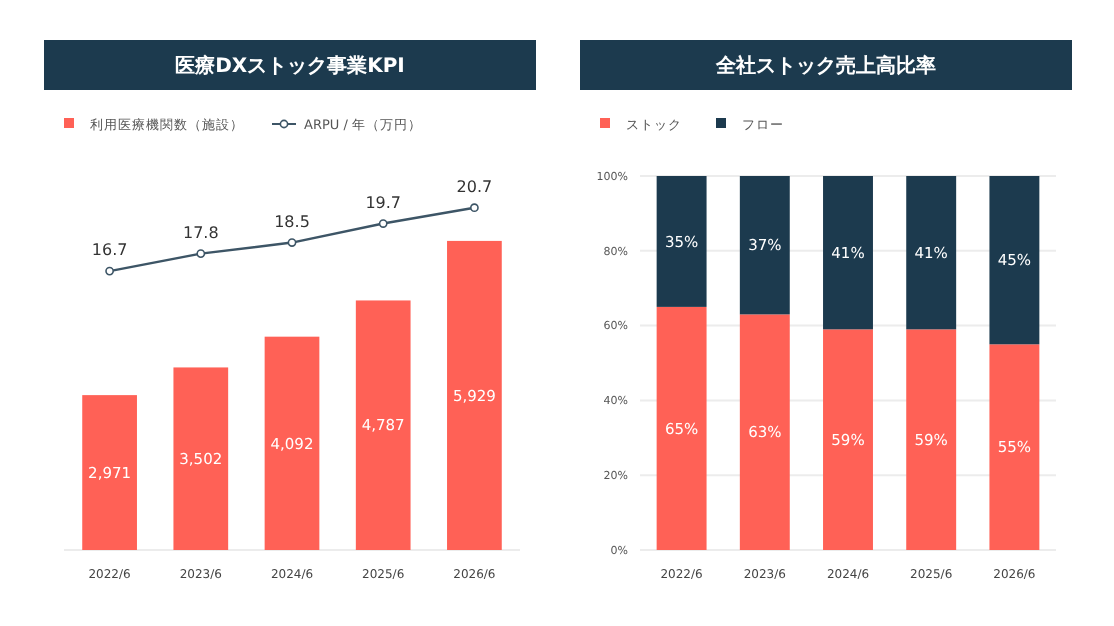 The width and height of the screenshot is (1114, 626). I want to click on chart-title: 全社ストック売上高比率, so click(825, 66).